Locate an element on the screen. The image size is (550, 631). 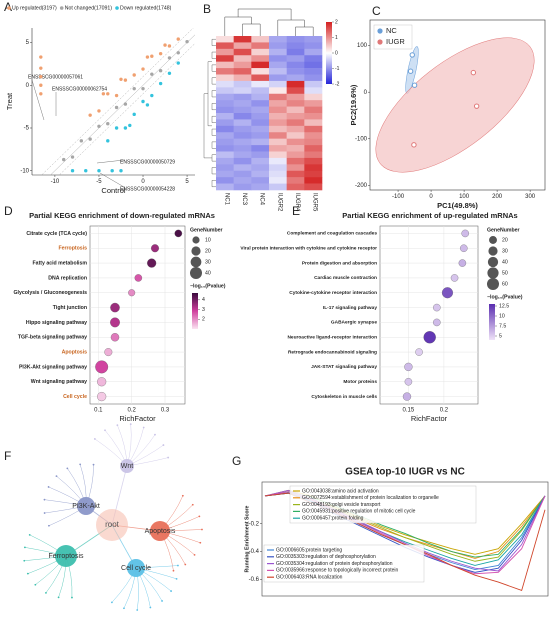
category-label: Motor proteins is located at coordinates (360, 382).